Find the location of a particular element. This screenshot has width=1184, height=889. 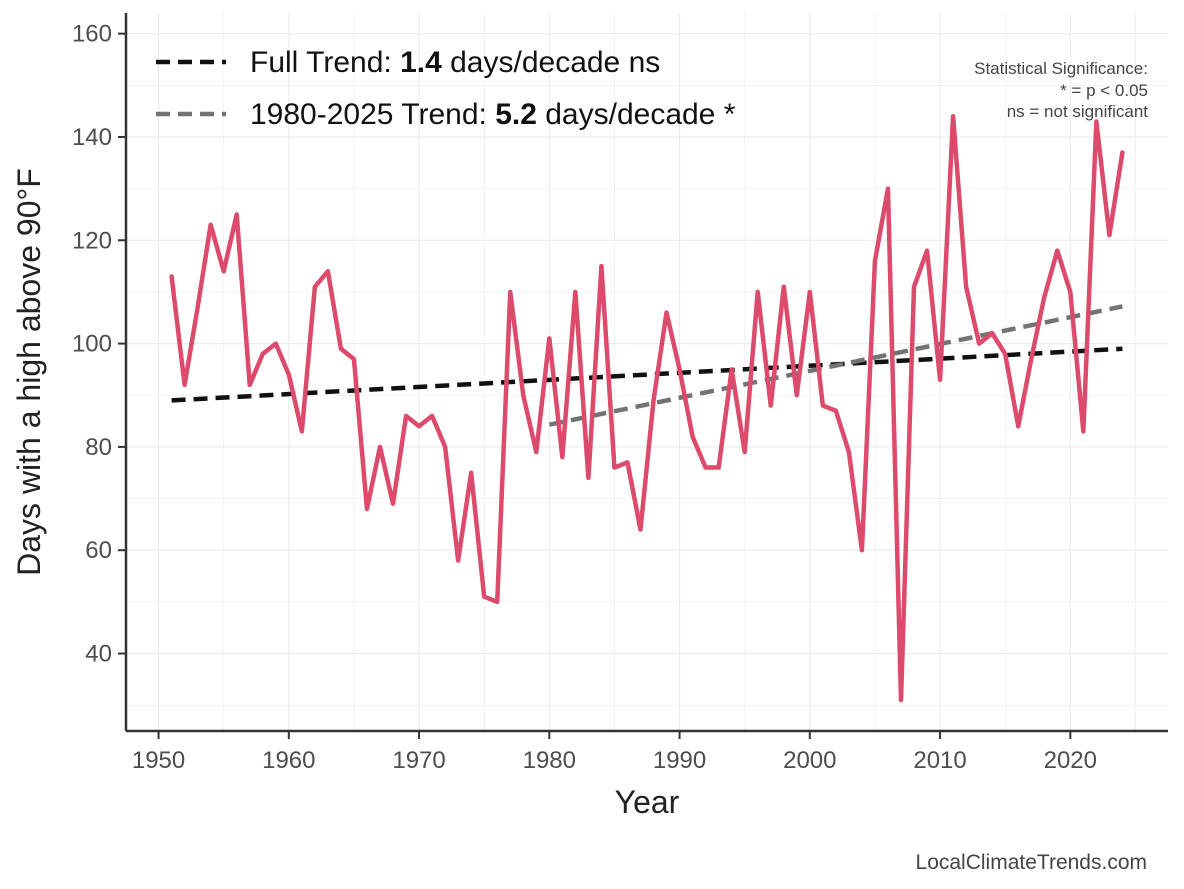

y-tick-label-120: 120 is located at coordinates (92, 240).